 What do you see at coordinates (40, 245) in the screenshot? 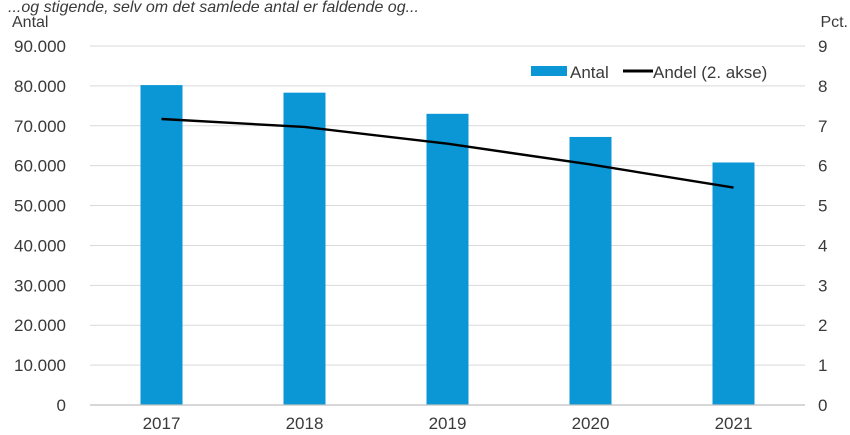
I see `left-tick-label: 40.000` at bounding box center [40, 245].